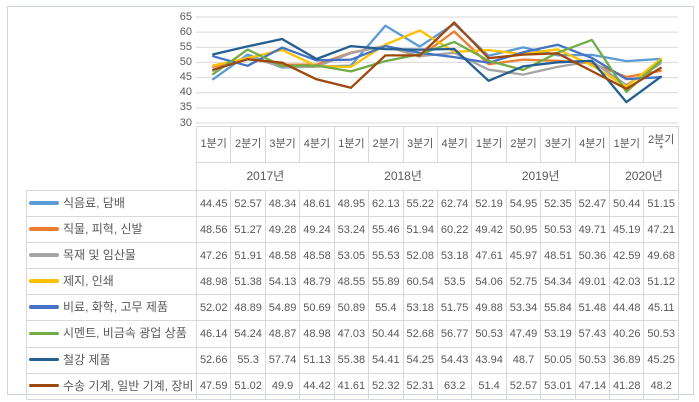 The image size is (699, 402). I want to click on series-label: 직물, 피혁, 신발, so click(103, 229).